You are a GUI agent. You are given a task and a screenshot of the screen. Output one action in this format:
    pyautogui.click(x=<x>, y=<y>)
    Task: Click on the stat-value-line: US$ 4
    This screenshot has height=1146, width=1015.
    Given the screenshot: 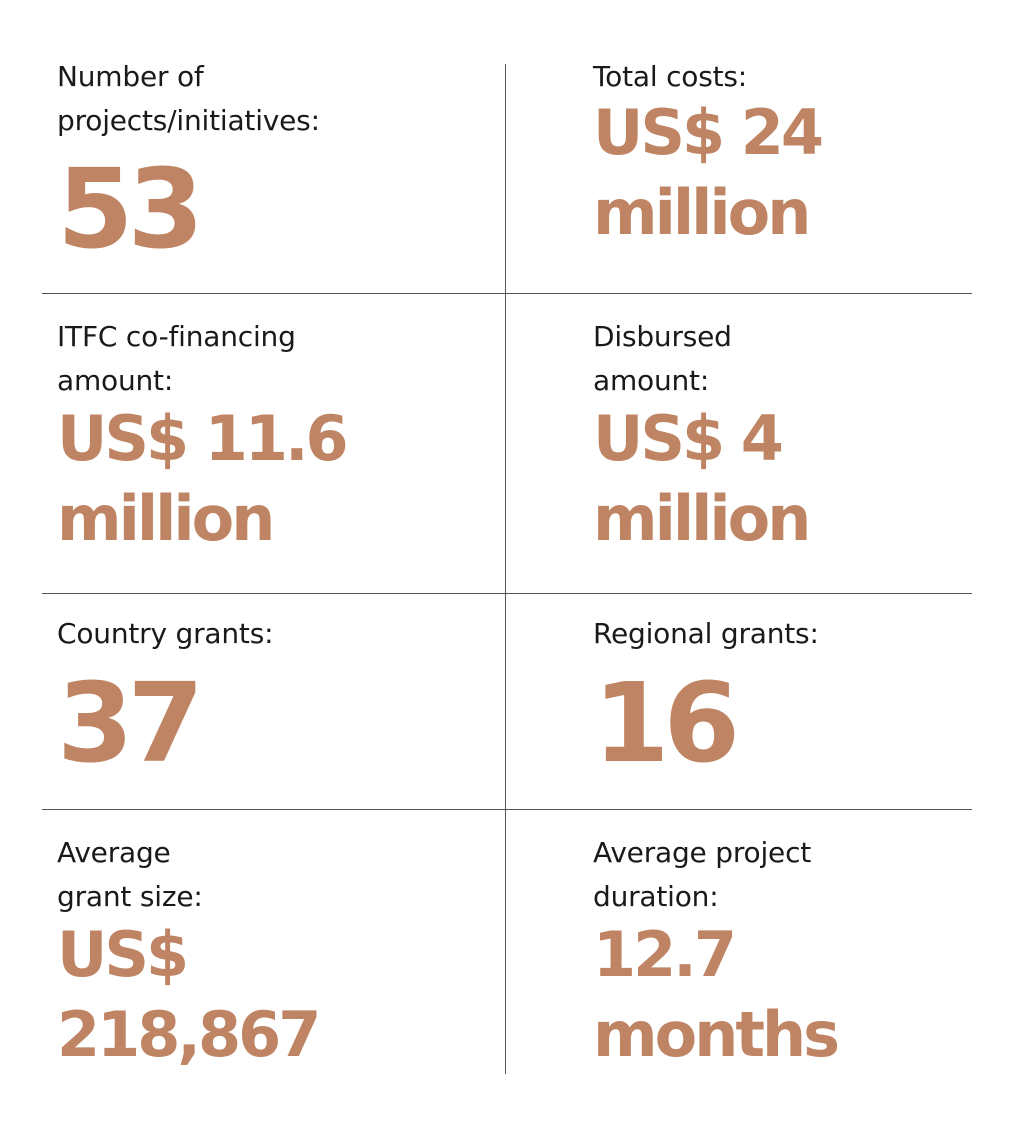 What is the action you would take?
    pyautogui.click(x=688, y=438)
    